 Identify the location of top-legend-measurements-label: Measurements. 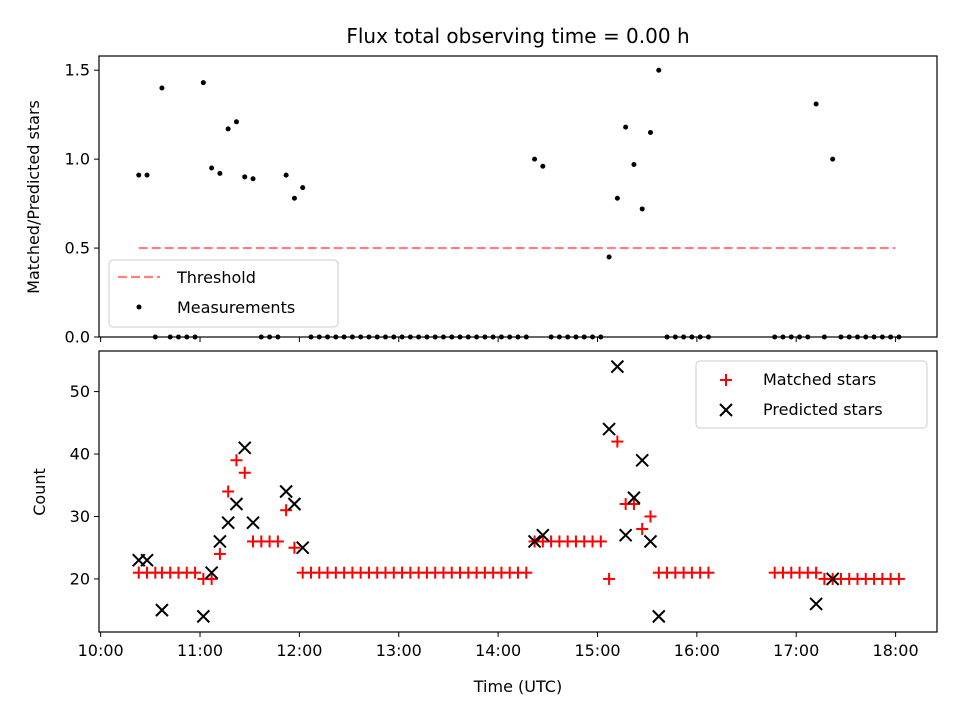
(236, 307).